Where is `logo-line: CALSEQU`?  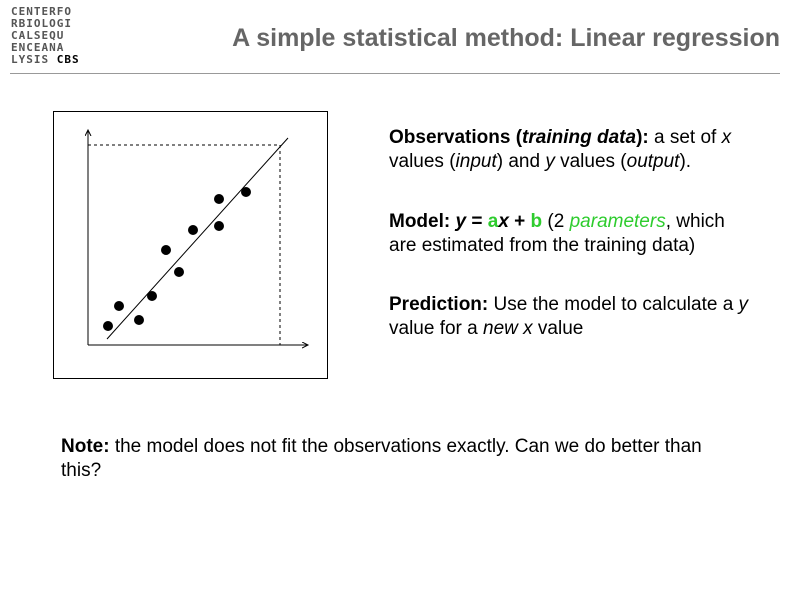
logo-line: CALSEQU is located at coordinates (38, 35).